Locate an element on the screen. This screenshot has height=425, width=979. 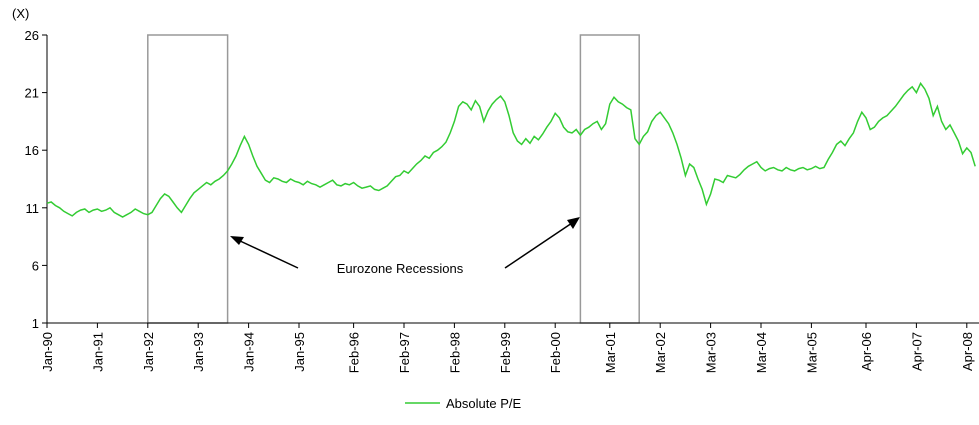
annotation-arrows is located at coordinates (405, 243).